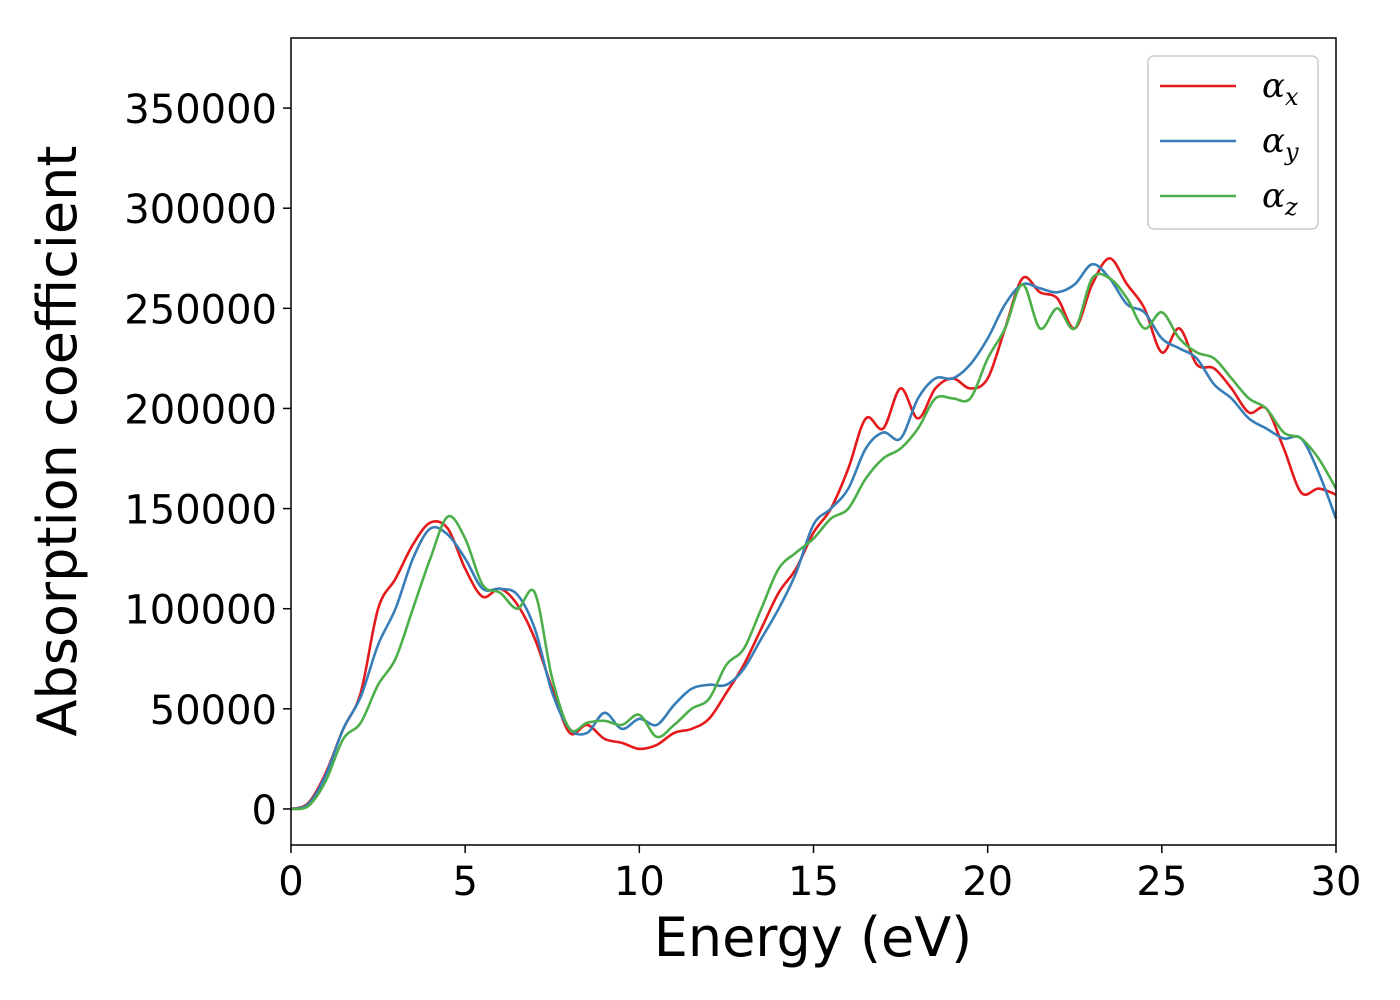 The width and height of the screenshot is (1400, 1000). Describe the element at coordinates (200, 310) in the screenshot. I see `y-tick-label: 250000` at that location.